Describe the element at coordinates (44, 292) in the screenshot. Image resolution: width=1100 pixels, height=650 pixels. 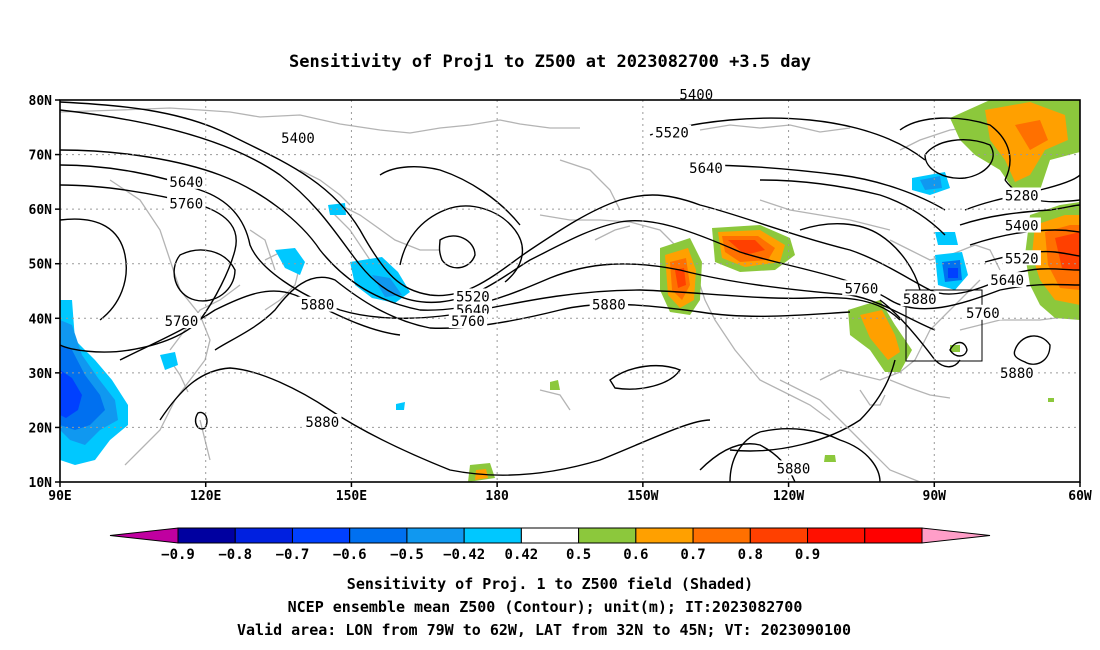
I see `y-axis: 80N 70N 60N 50N 40N 30N 20N 10N` at that location.